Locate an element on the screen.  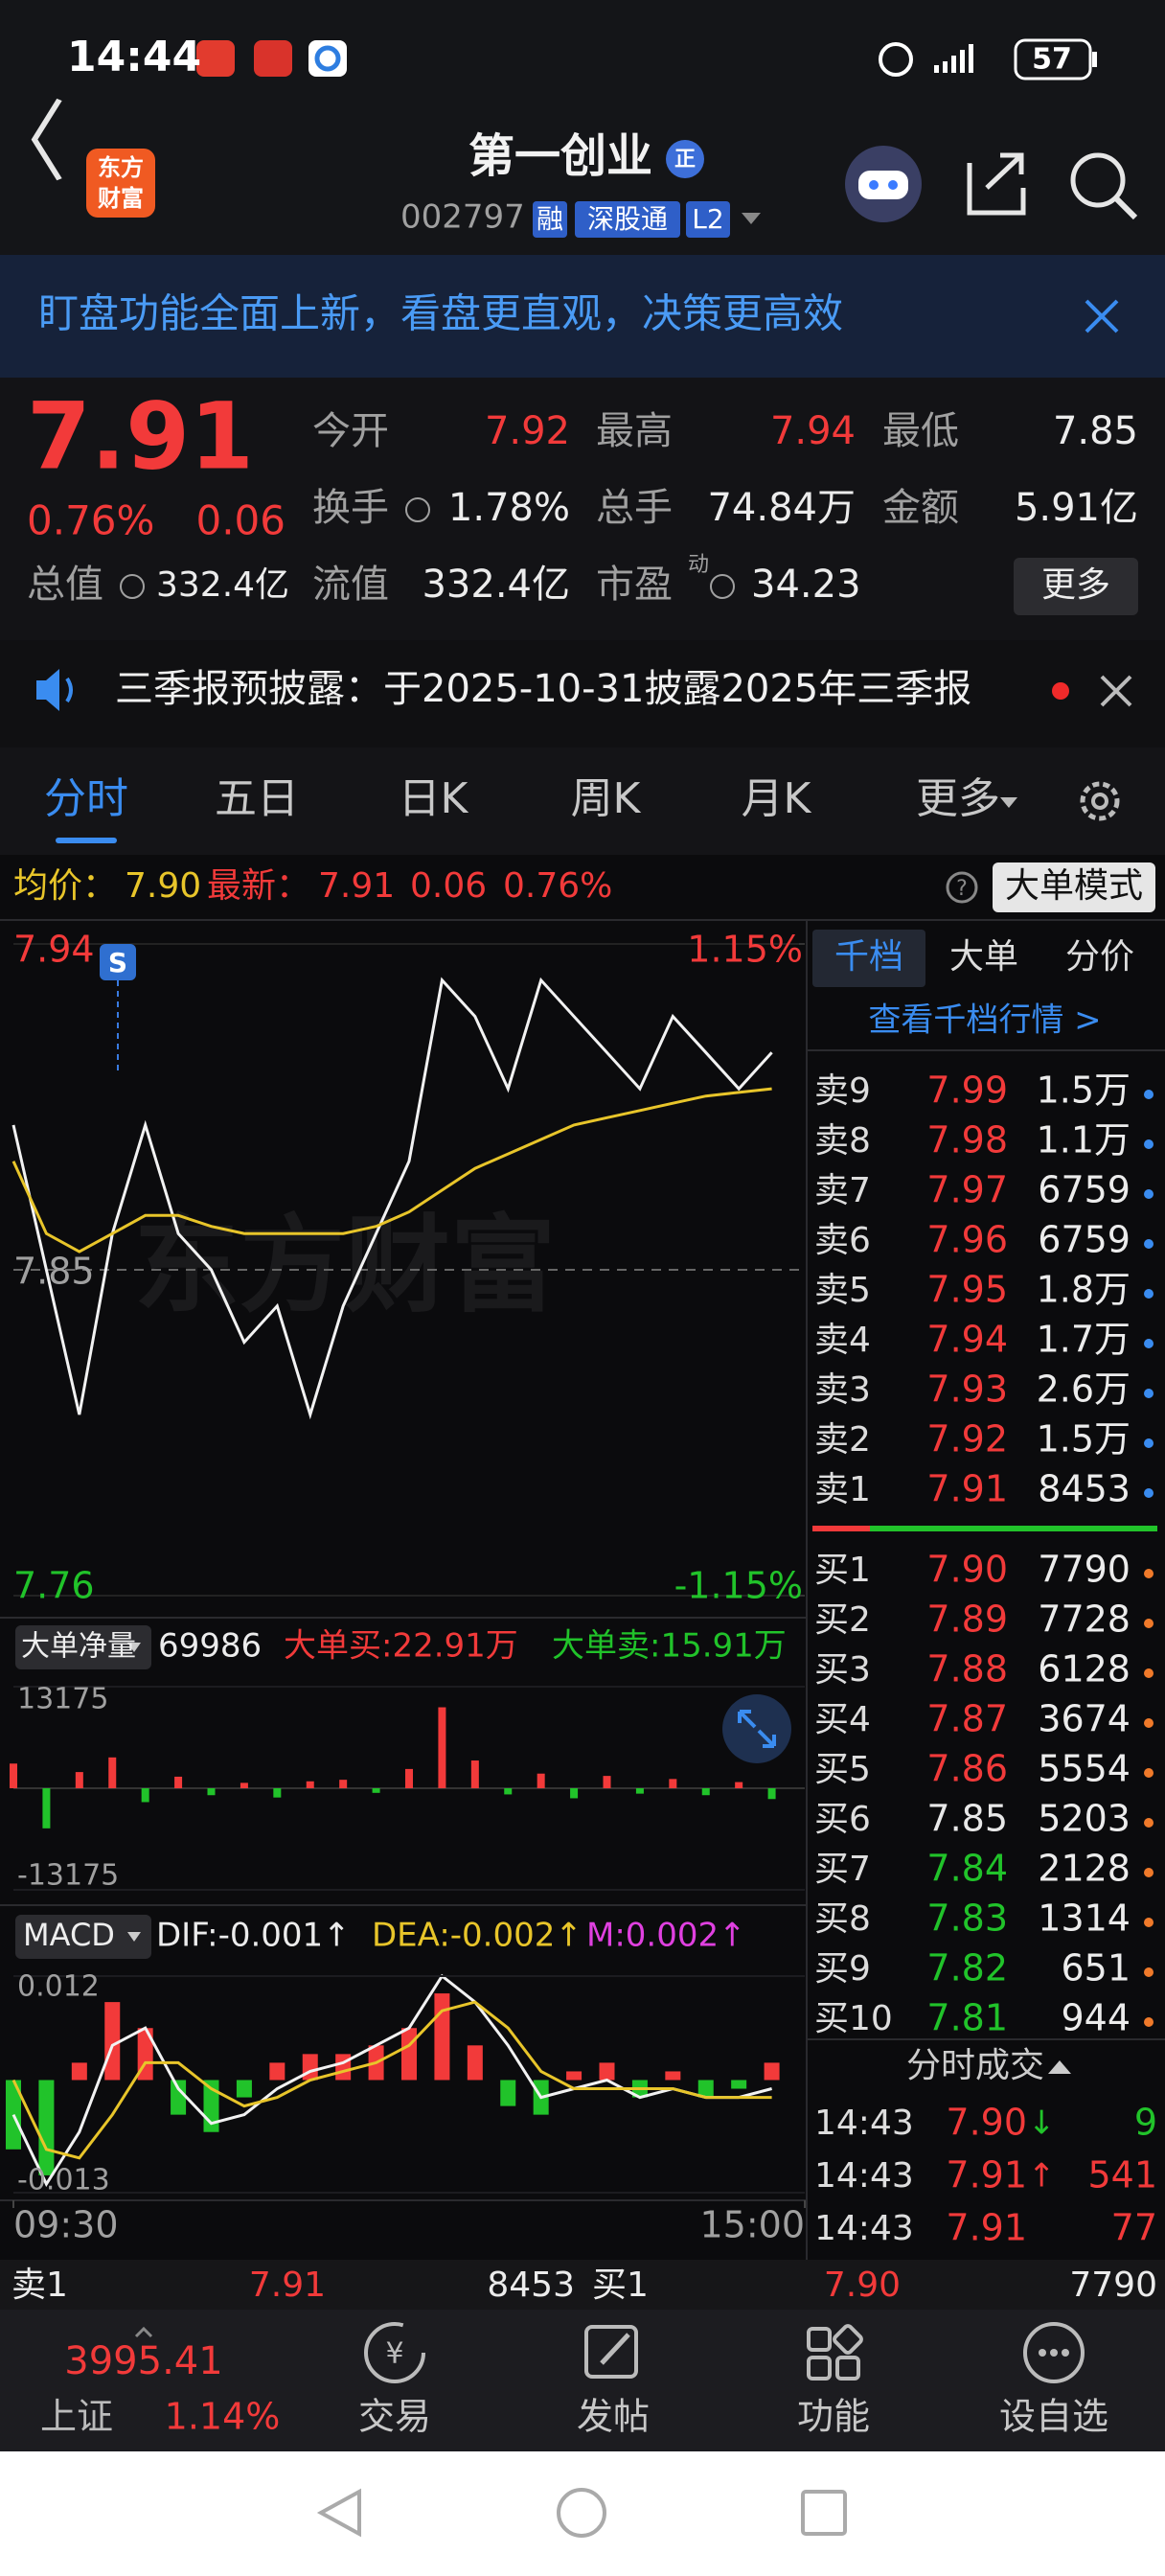
book-volume: 1.7万 is located at coordinates (1084, 1340).